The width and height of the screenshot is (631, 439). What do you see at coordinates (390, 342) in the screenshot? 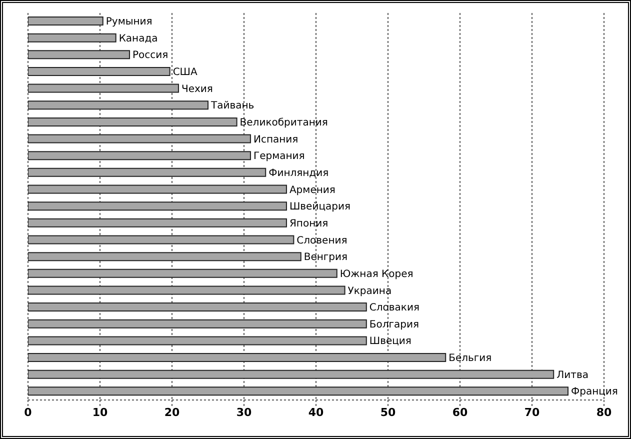
I see `y-tick-label: Швеция` at bounding box center [390, 342].